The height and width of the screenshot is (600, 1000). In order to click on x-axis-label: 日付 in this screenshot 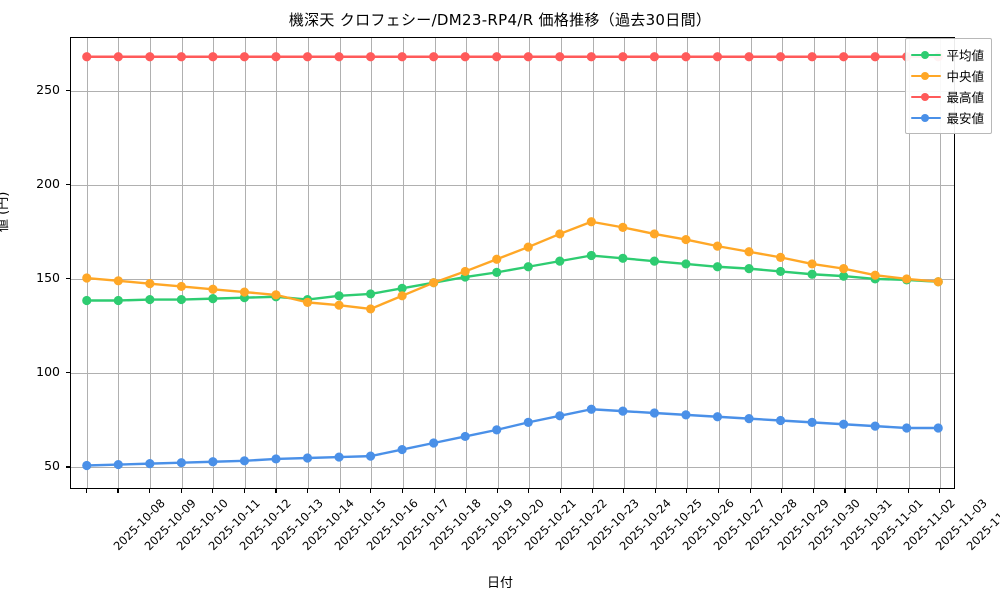, I will do `click(499, 583)`.